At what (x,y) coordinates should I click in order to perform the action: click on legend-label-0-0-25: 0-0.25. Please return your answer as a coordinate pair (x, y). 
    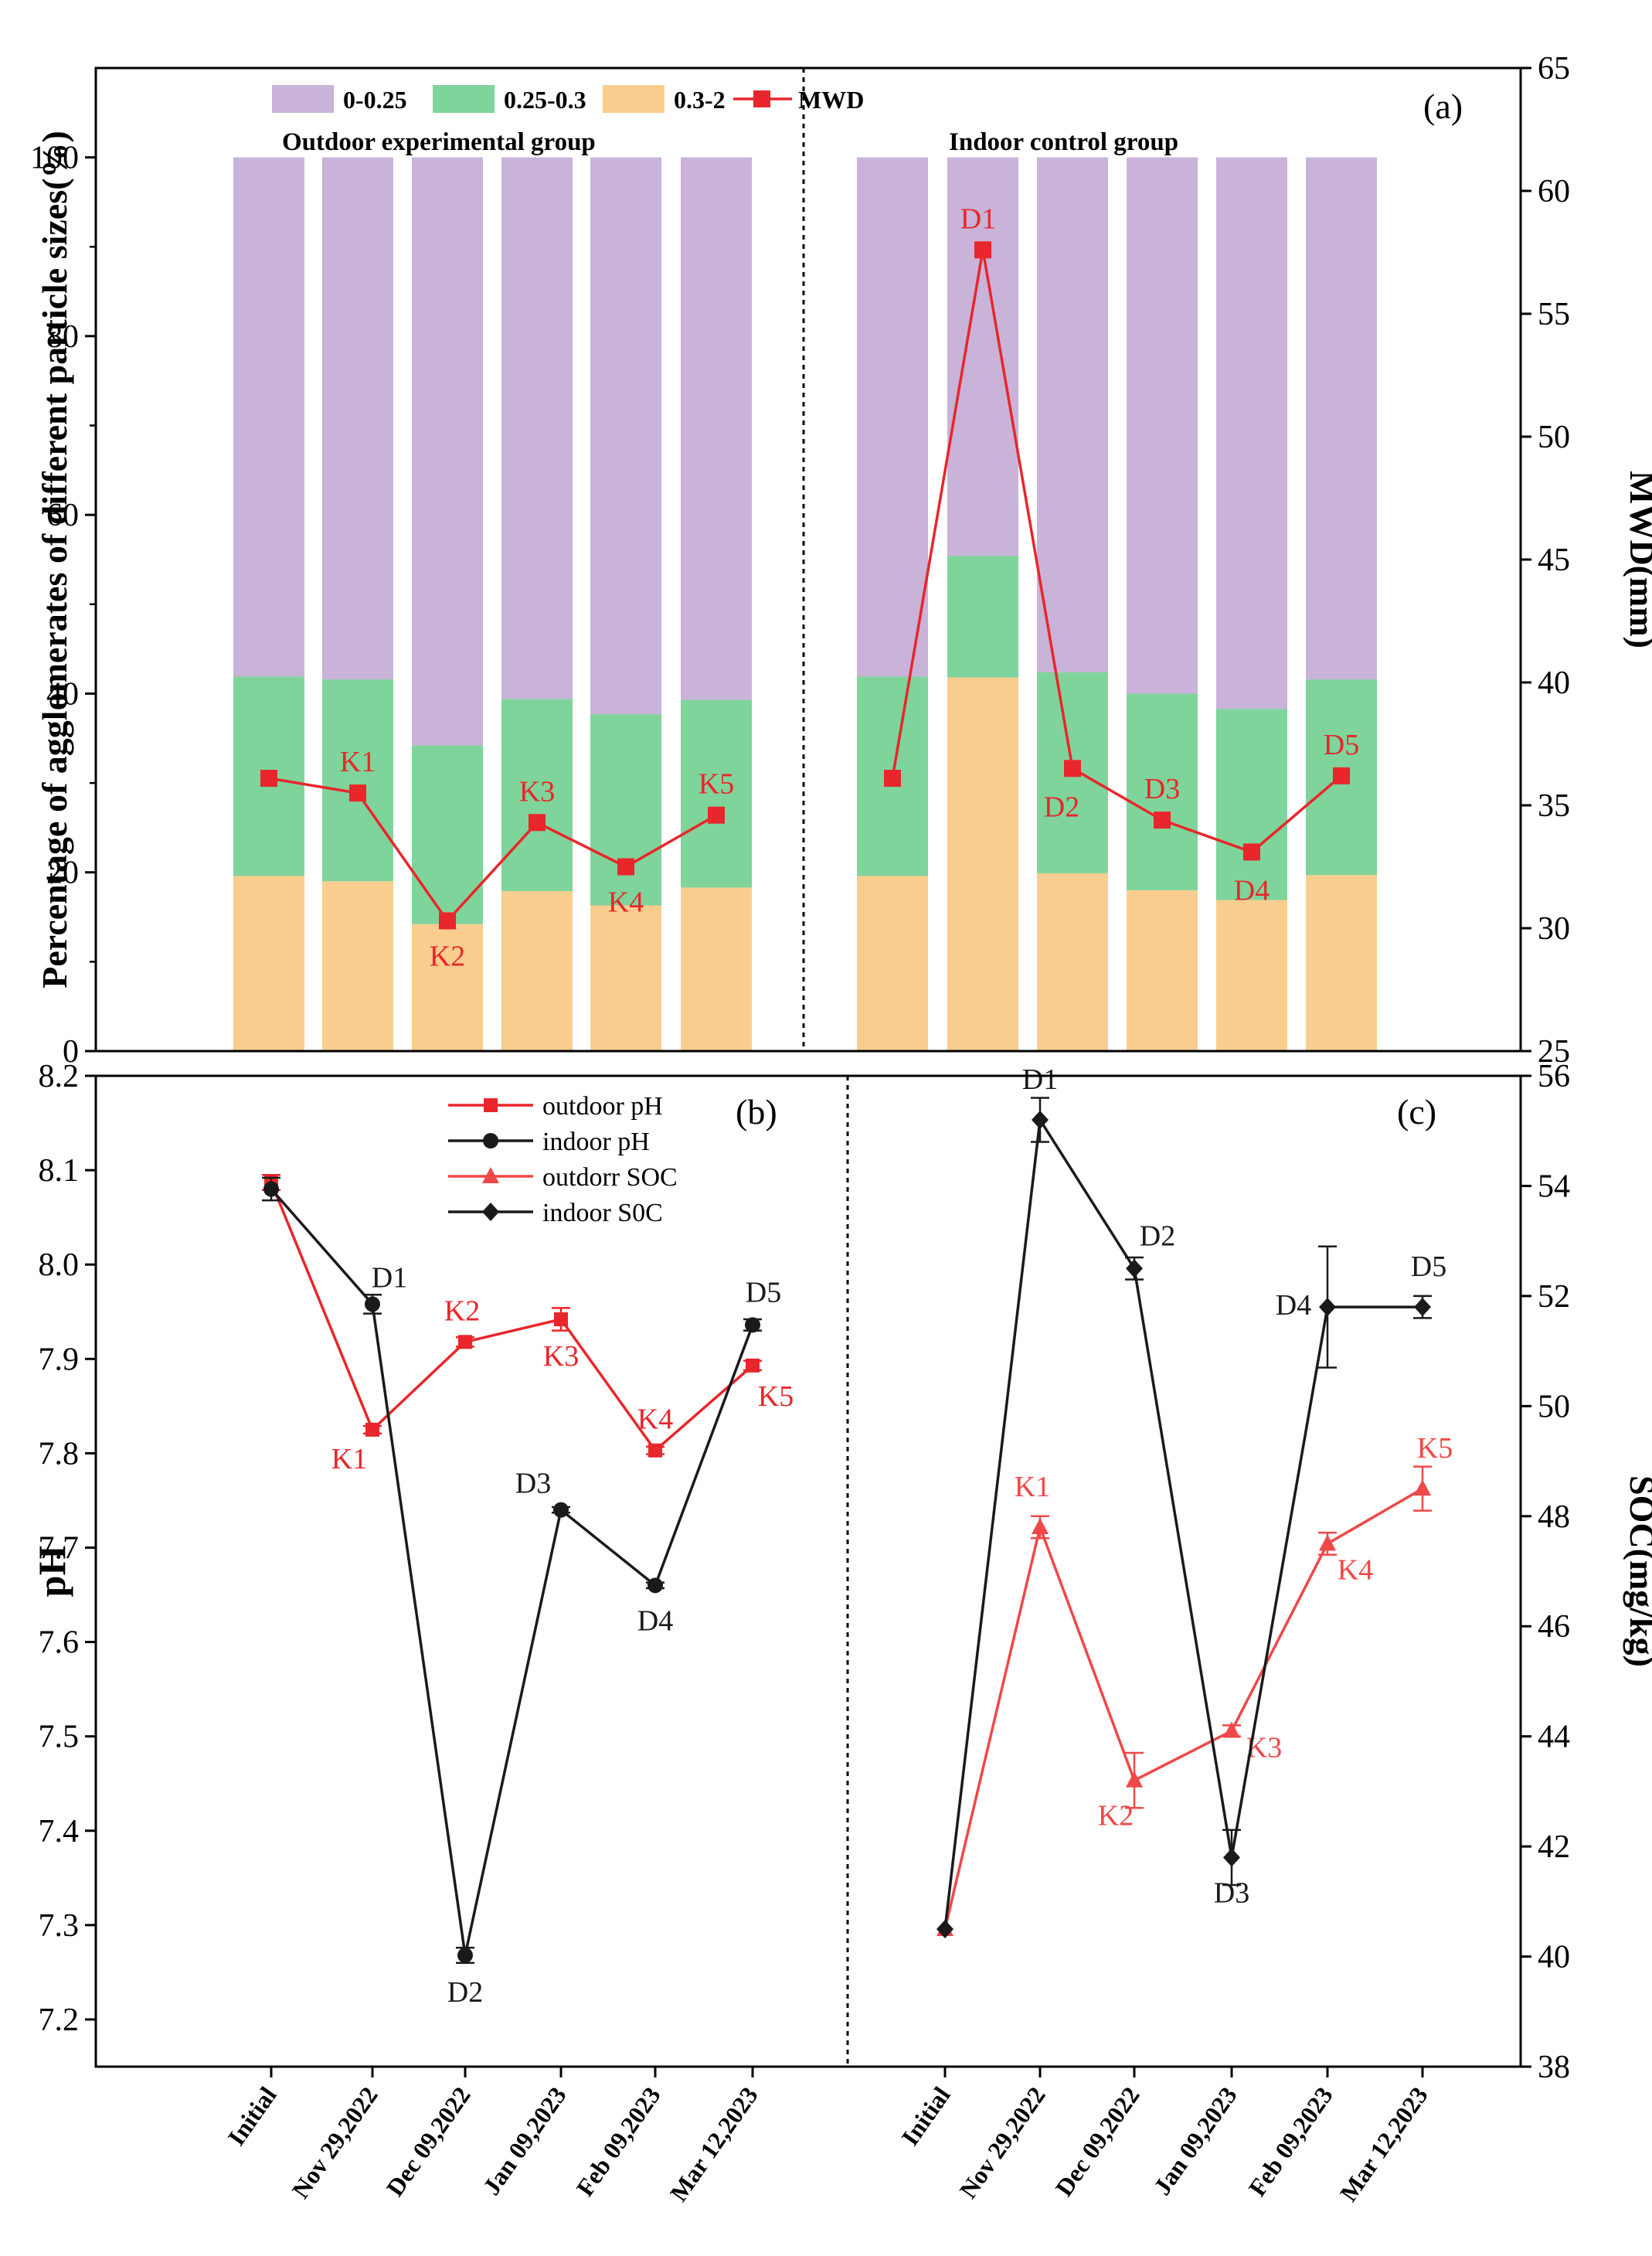
    Looking at the image, I should click on (375, 100).